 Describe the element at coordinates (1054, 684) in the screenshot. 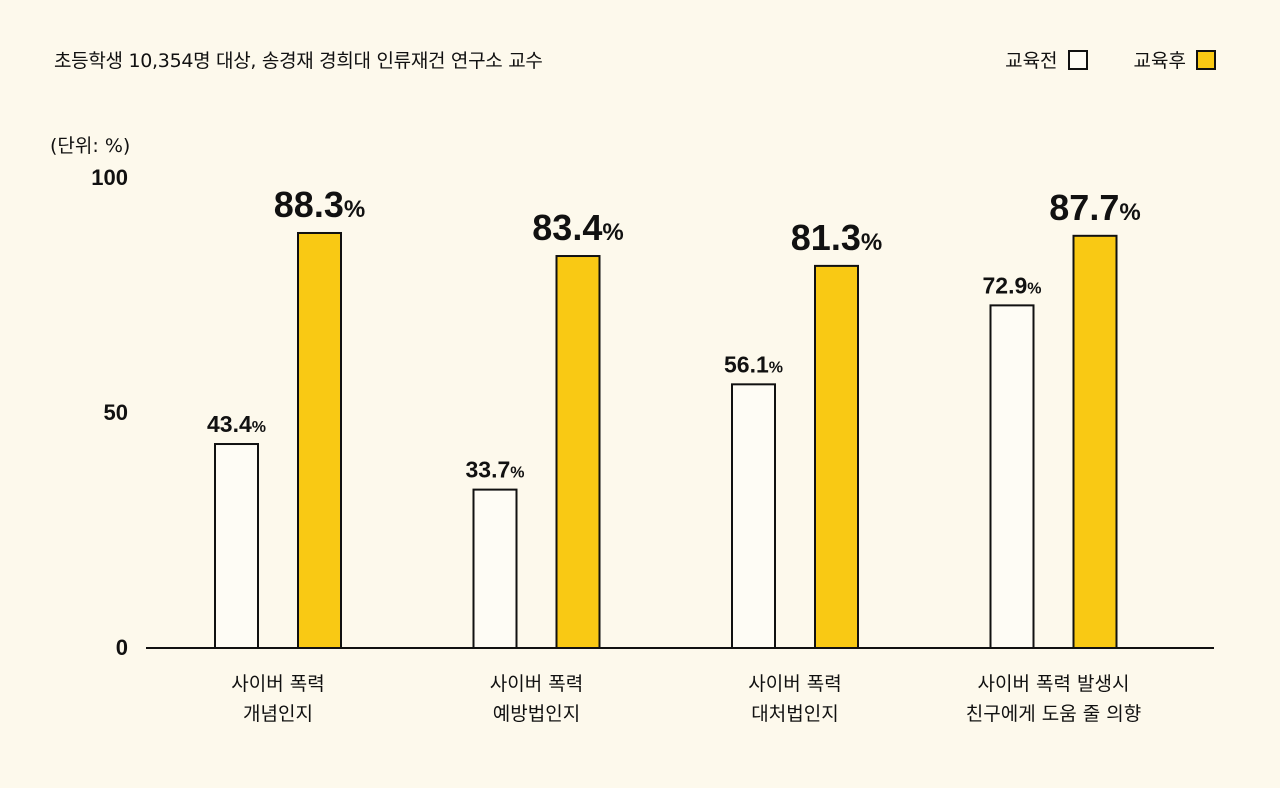

I see `x-tick-label: 사이버 폭력 발생시` at that location.